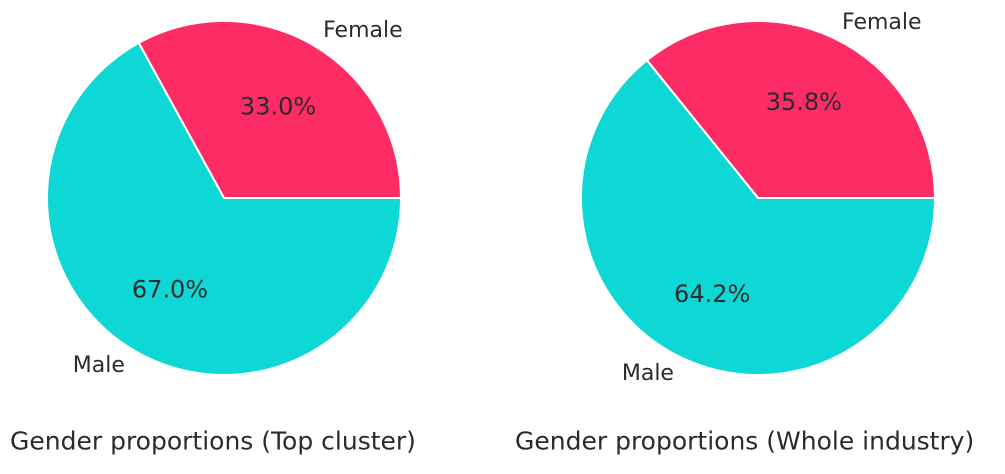 The width and height of the screenshot is (1005, 474). I want to click on chart-title-whole-industry: Gender proportions (Whole industry), so click(744, 441).